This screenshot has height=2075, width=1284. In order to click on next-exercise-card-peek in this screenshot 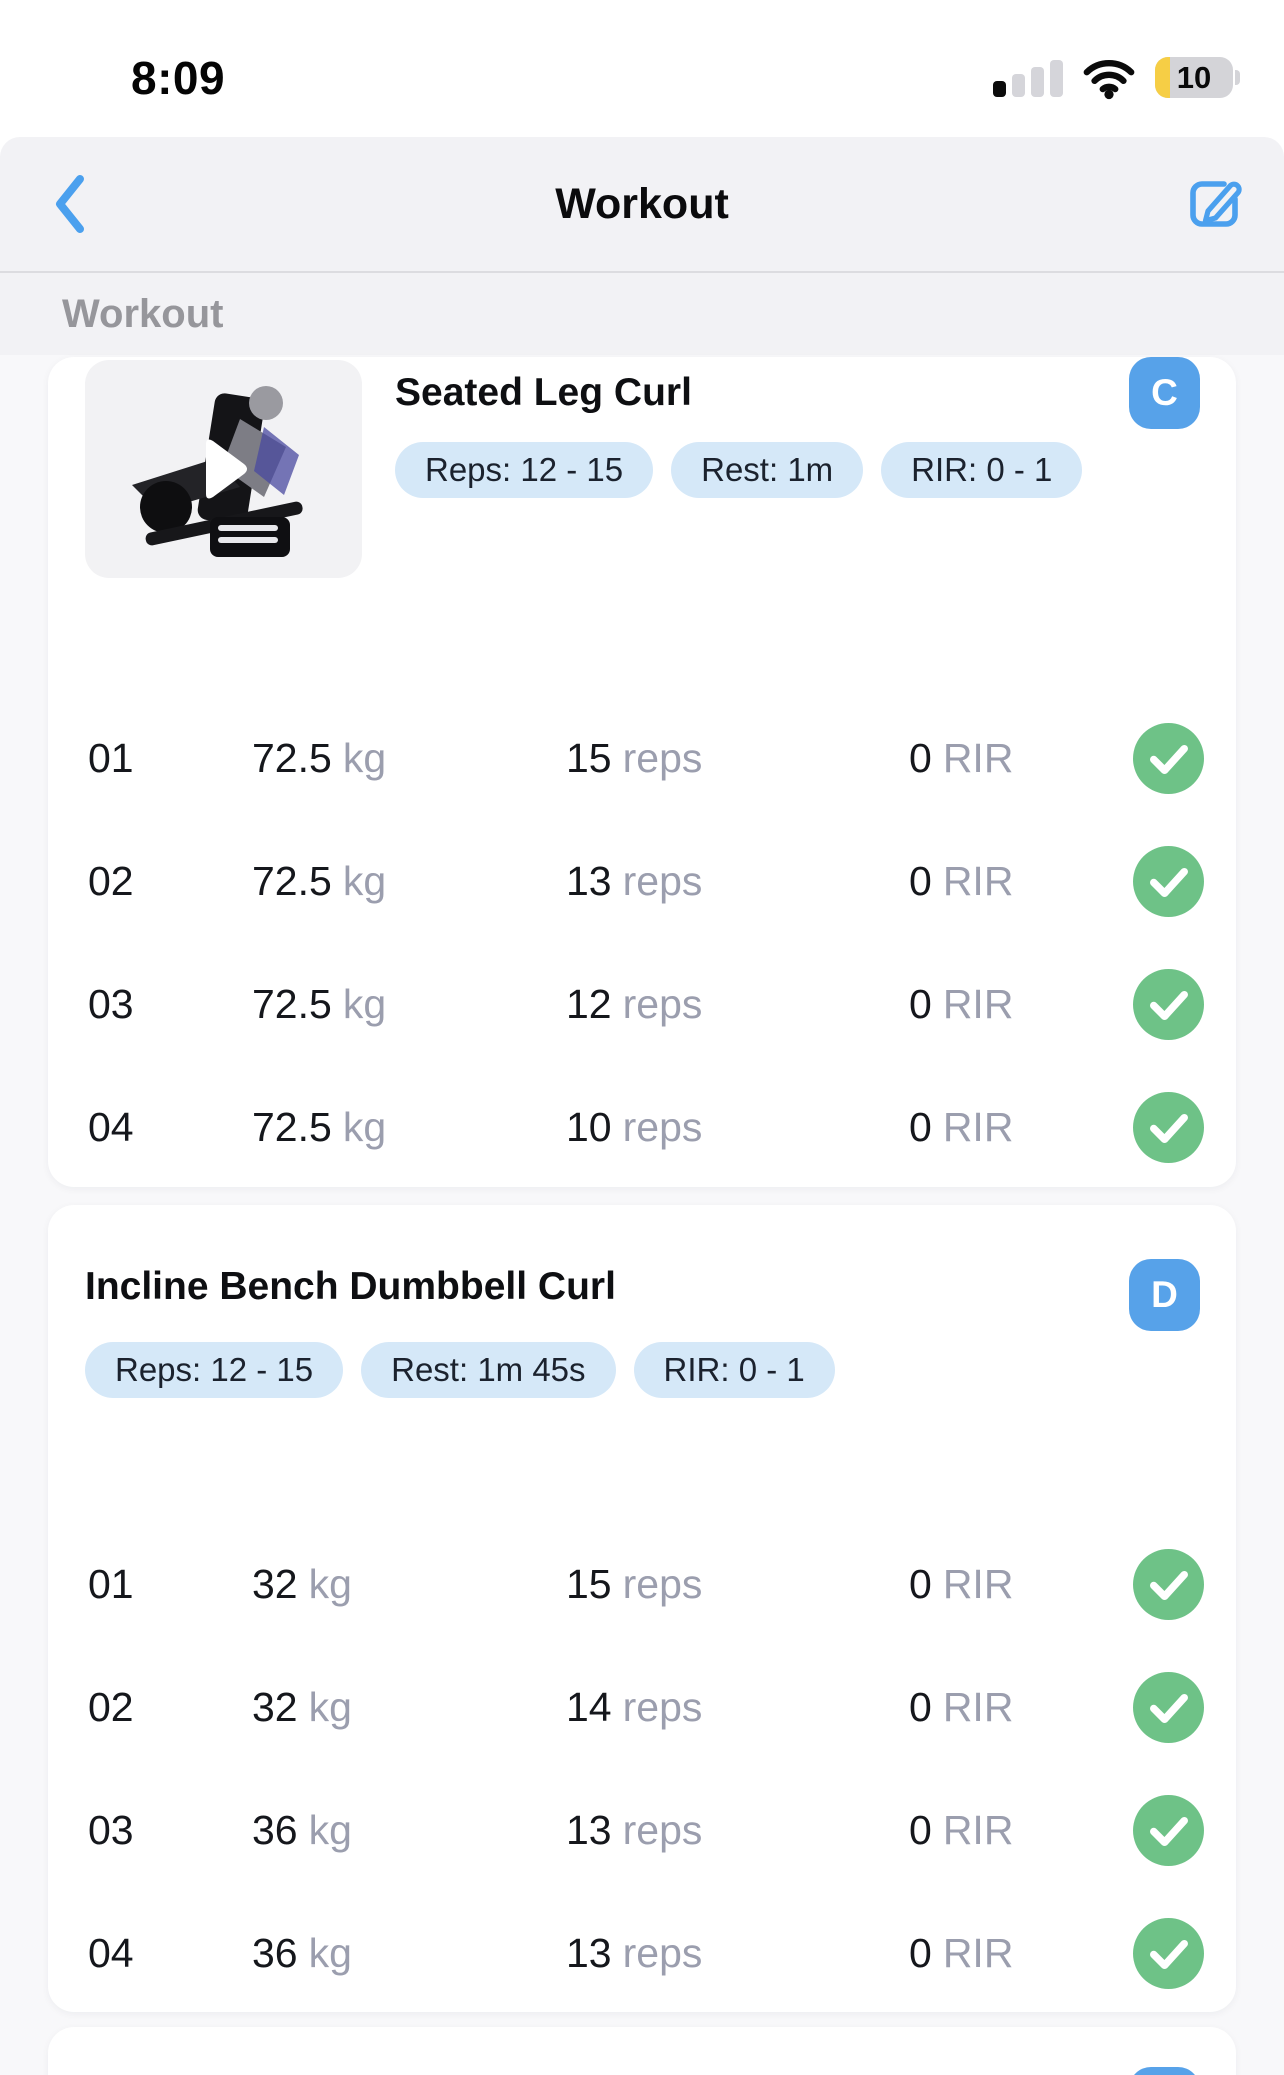, I will do `click(642, 2051)`.